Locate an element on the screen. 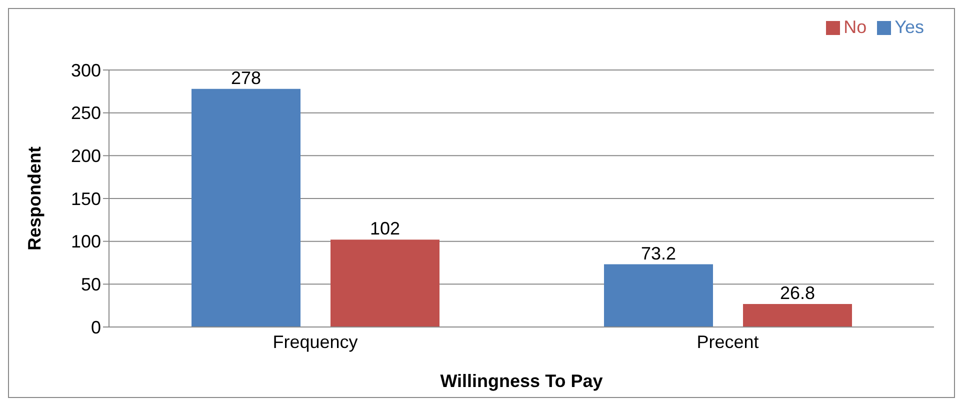  y-axis-title: Respondent is located at coordinates (34, 198).